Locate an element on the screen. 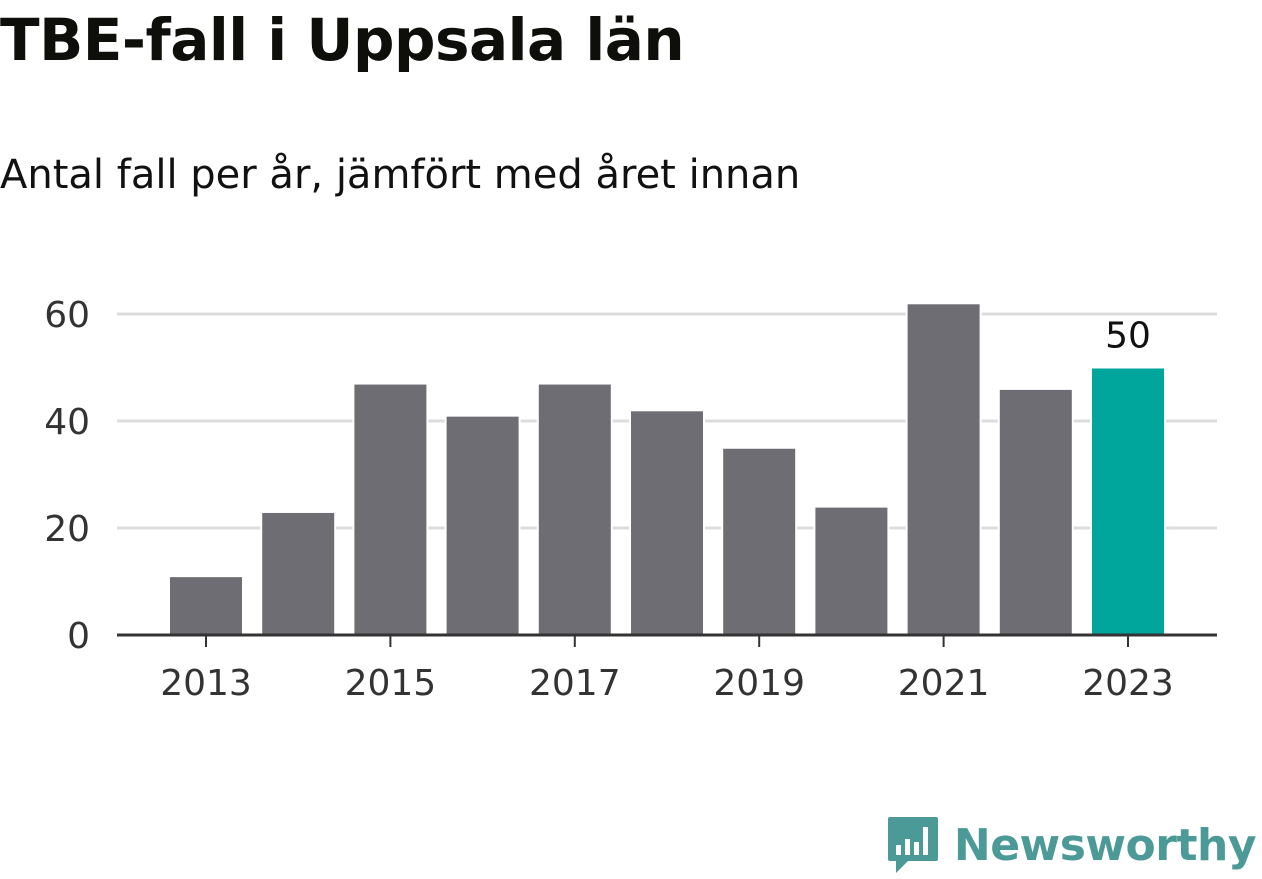  bar-2015 is located at coordinates (390, 509).